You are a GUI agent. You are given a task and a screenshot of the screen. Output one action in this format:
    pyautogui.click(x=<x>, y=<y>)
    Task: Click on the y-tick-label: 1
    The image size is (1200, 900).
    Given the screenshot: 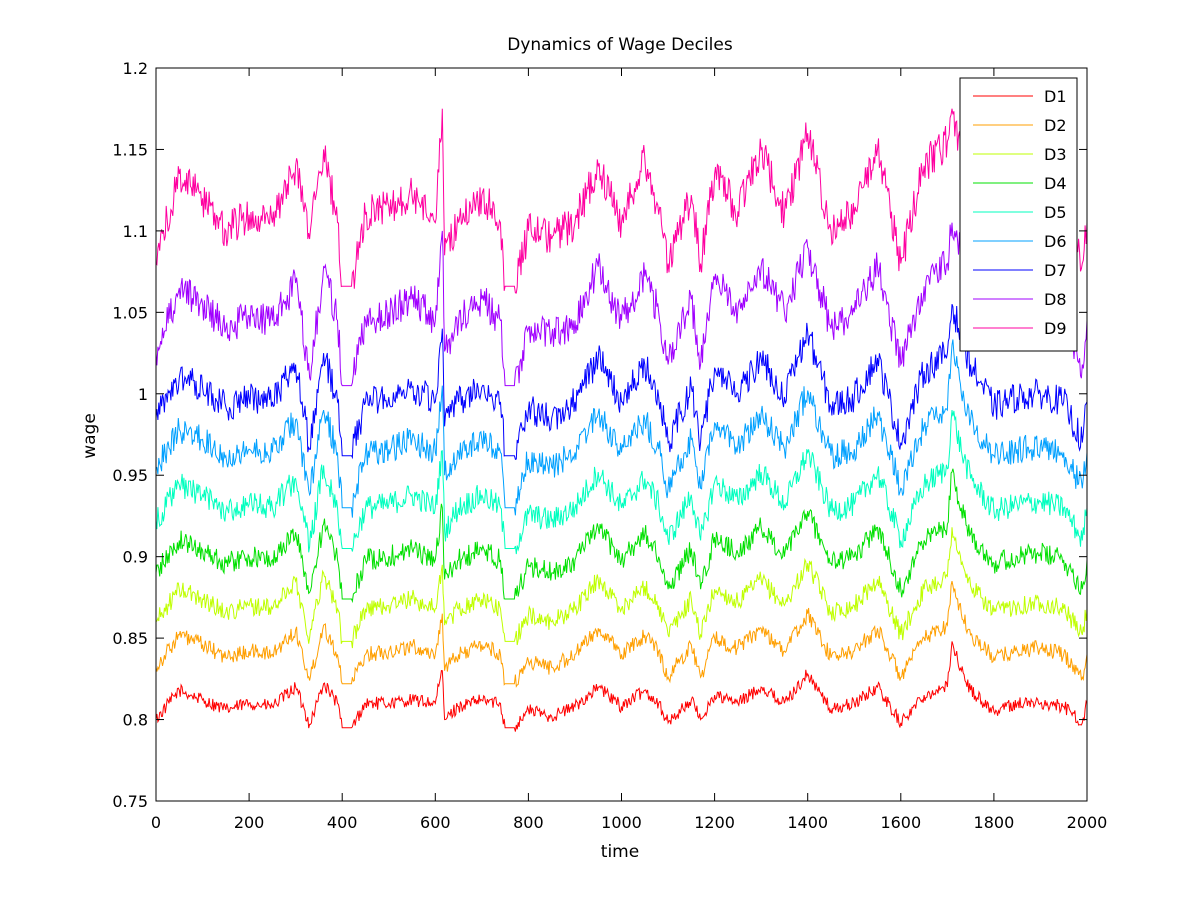 What is the action you would take?
    pyautogui.click(x=143, y=394)
    